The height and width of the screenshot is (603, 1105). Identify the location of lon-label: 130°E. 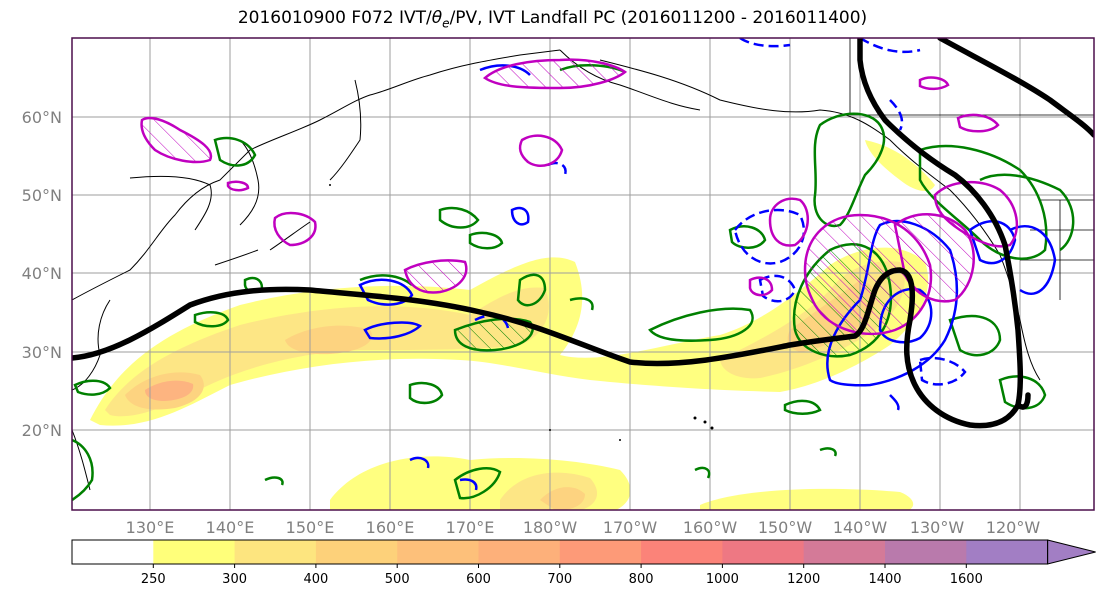
(150, 527).